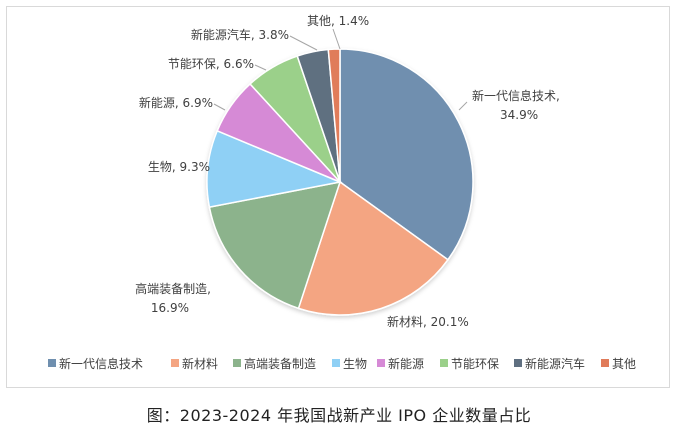 This screenshot has width=678, height=437. What do you see at coordinates (516, 105) in the screenshot?
I see `data-label-1: 新一代信息技术, 34.9%` at bounding box center [516, 105].